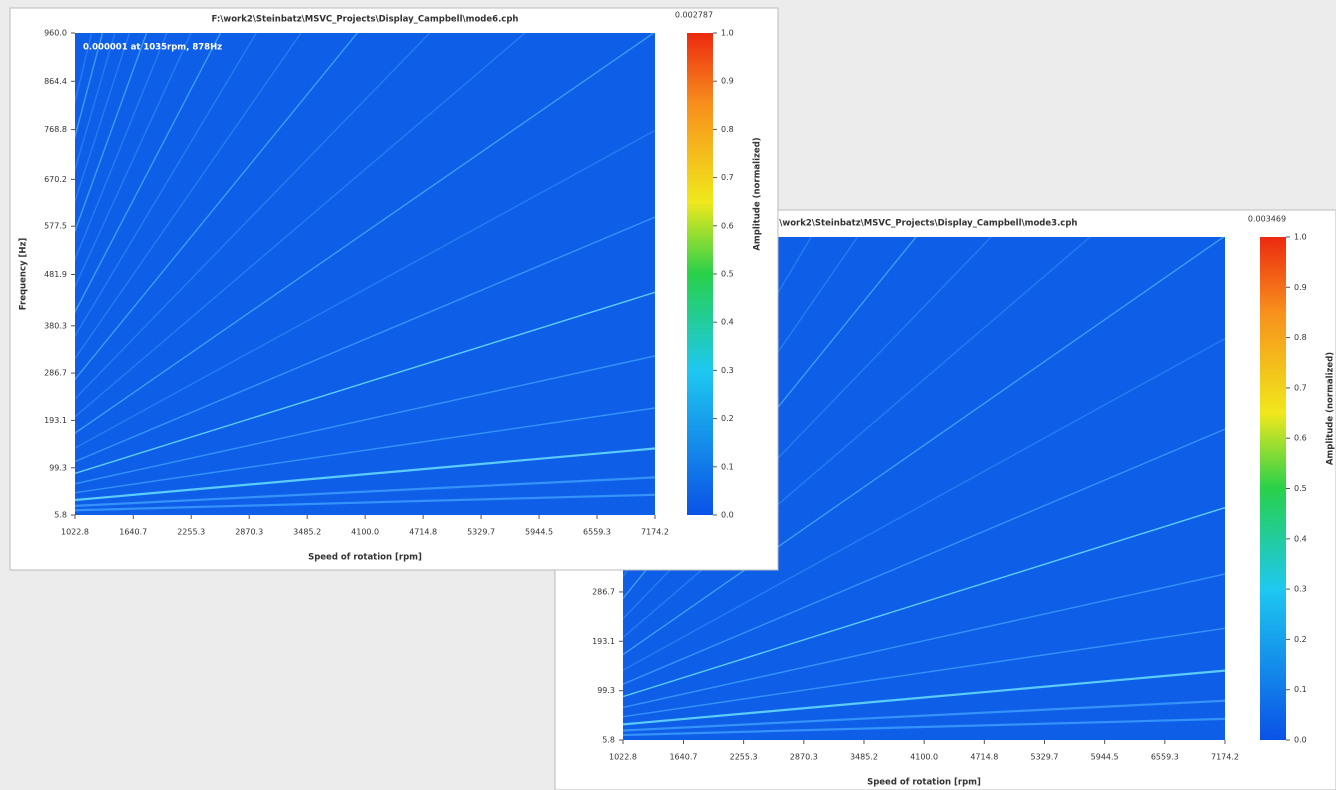 This screenshot has width=1336, height=790. I want to click on y-tick-label: 768.8, so click(55, 129).